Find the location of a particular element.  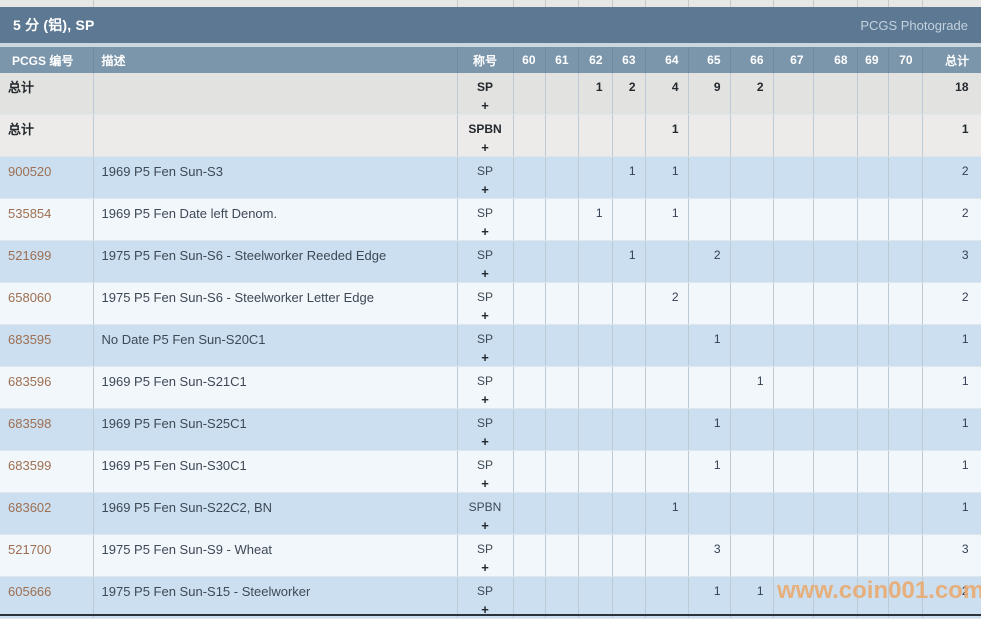

col-header-grade-60: 60 is located at coordinates (529, 60).